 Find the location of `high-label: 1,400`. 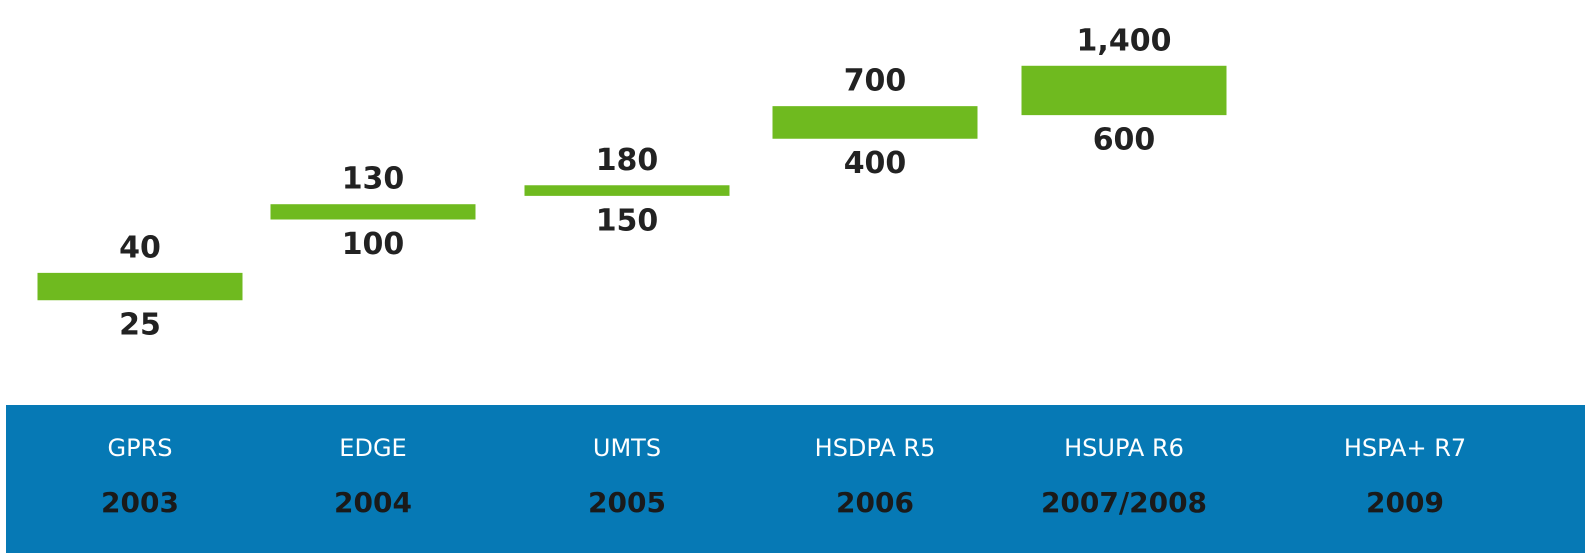

high-label: 1,400 is located at coordinates (1124, 40).